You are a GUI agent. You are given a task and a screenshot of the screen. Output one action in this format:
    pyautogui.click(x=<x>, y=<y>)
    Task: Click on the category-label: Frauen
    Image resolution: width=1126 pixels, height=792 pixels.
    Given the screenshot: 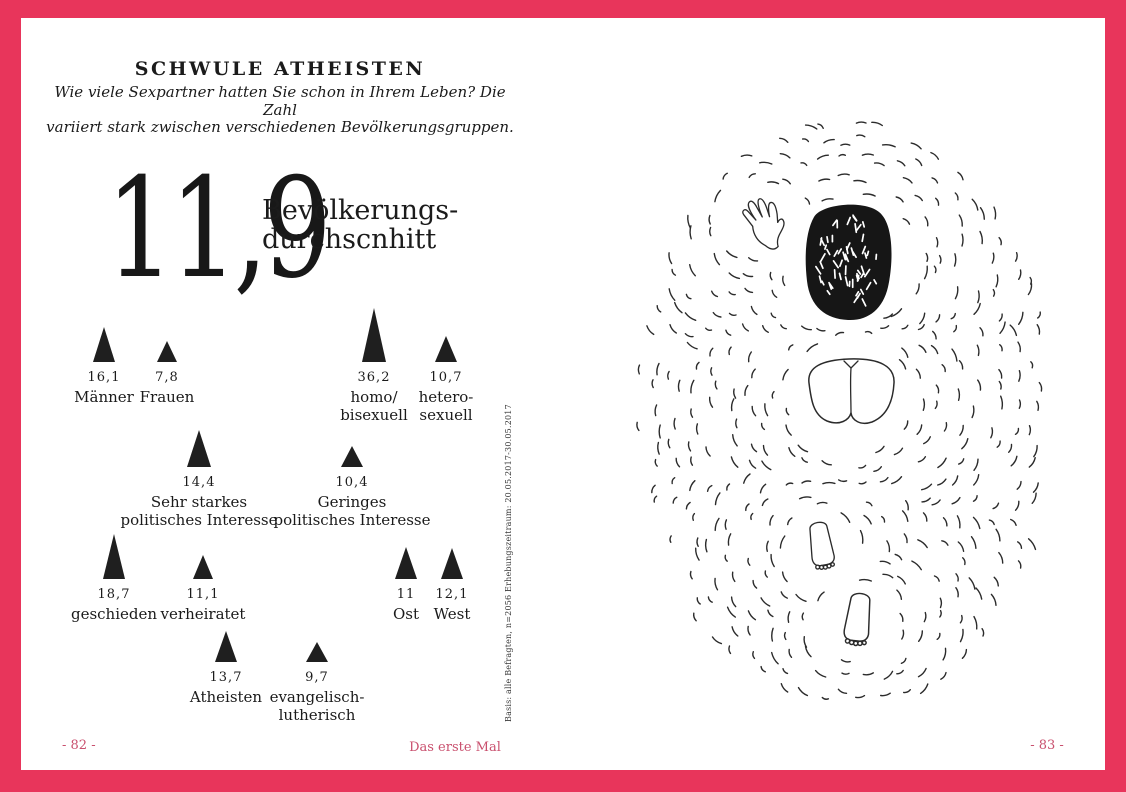 What is the action you would take?
    pyautogui.click(x=167, y=397)
    